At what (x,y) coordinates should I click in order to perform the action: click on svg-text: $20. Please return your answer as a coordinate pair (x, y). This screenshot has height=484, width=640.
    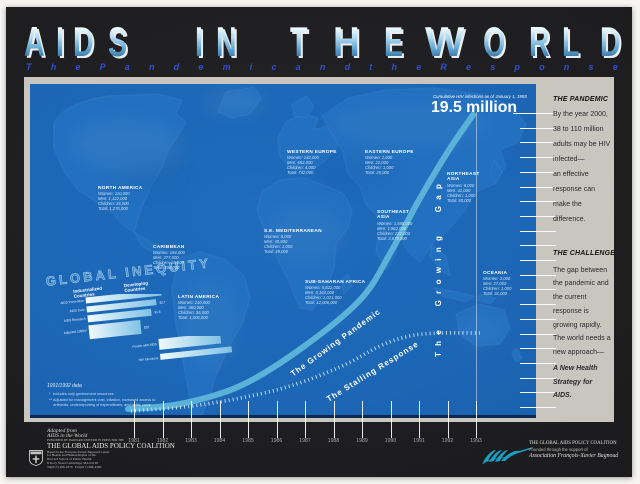
    Looking at the image, I should click on (147, 327).